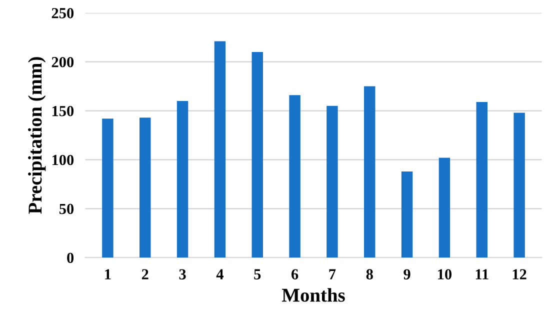 The height and width of the screenshot is (322, 550). I want to click on x-tick-label: 7, so click(332, 274).